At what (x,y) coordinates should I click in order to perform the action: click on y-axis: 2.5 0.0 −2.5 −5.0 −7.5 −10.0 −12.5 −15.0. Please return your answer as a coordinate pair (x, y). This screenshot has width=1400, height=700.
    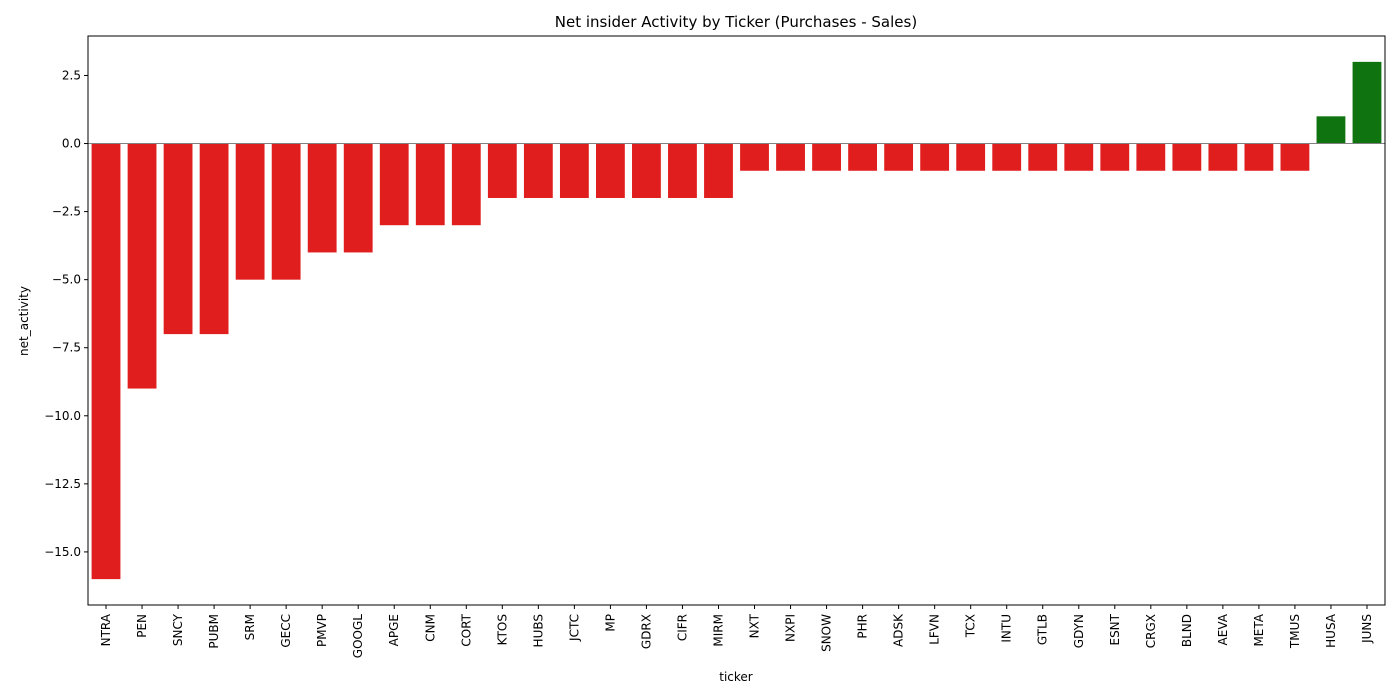
    Looking at the image, I should click on (66, 313).